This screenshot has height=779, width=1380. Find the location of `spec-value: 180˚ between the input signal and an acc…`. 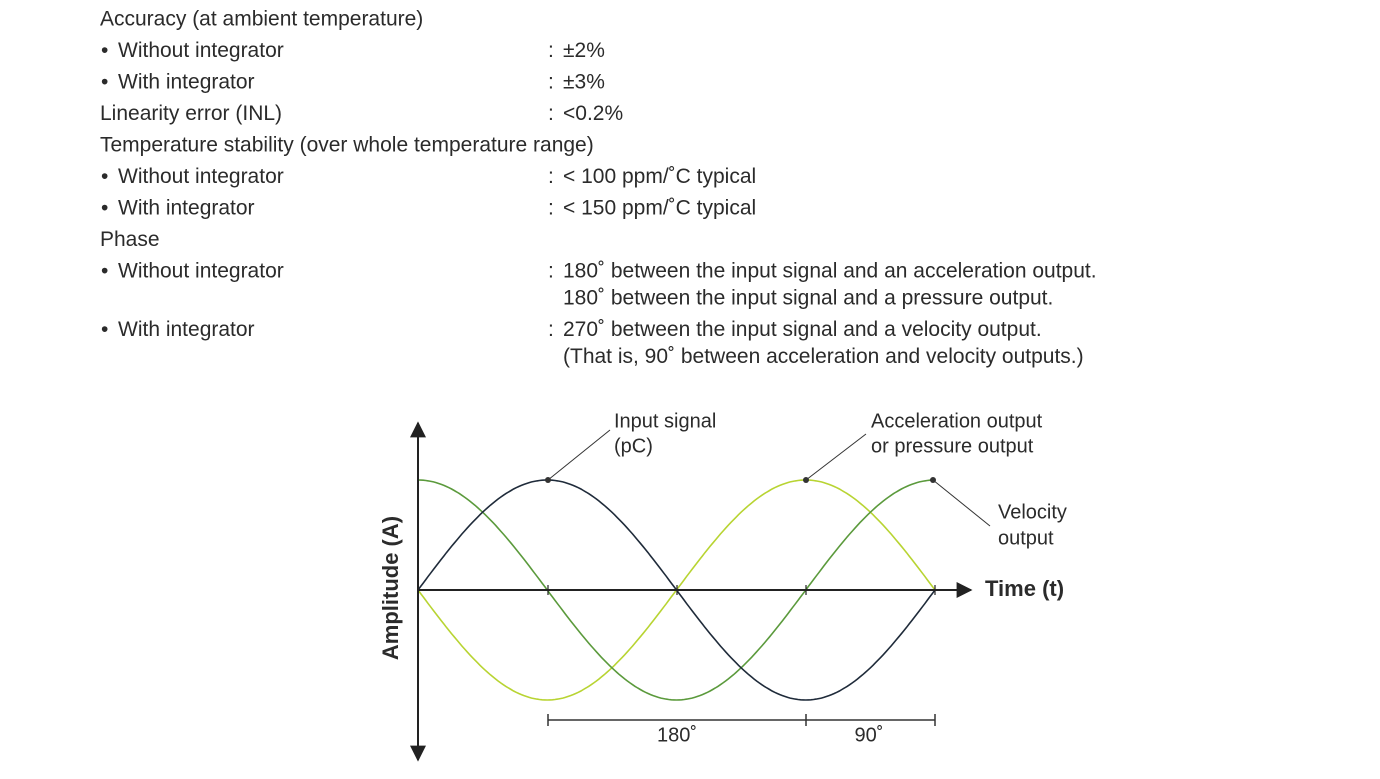

spec-value: 180˚ between the input signal and an acc… is located at coordinates (830, 271).